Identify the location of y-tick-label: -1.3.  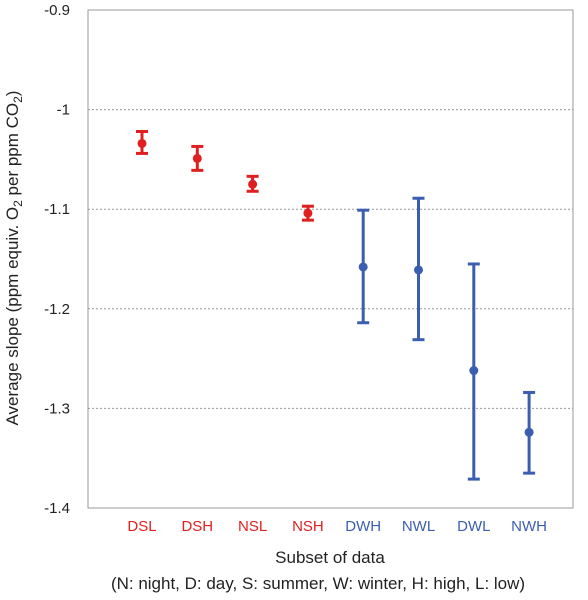
(57, 408).